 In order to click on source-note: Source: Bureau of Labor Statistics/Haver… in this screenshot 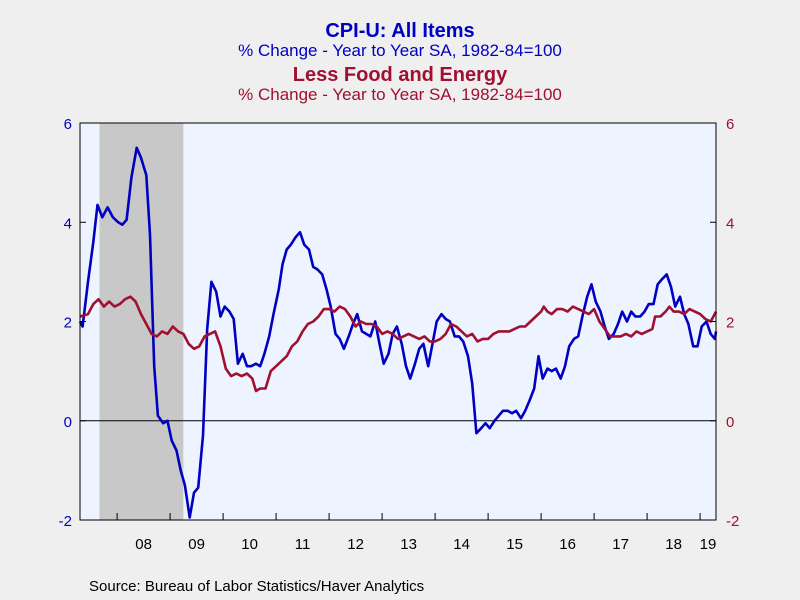, I will do `click(257, 586)`.